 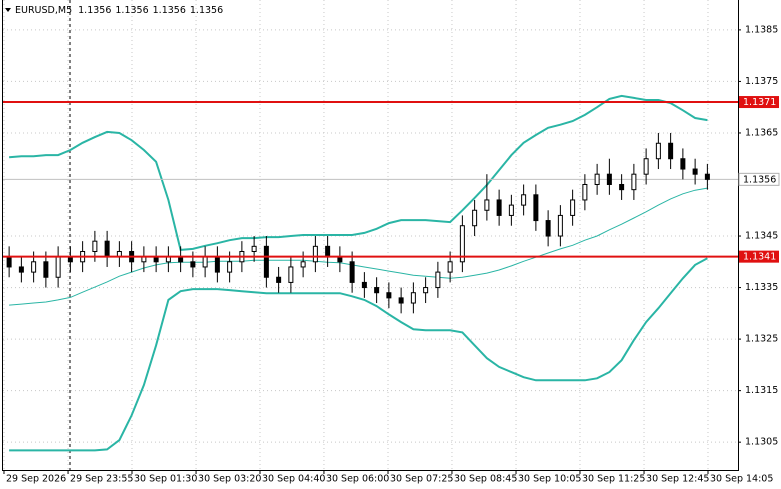 What do you see at coordinates (761, 287) in the screenshot?
I see `y-tick-label: 1.1335` at bounding box center [761, 287].